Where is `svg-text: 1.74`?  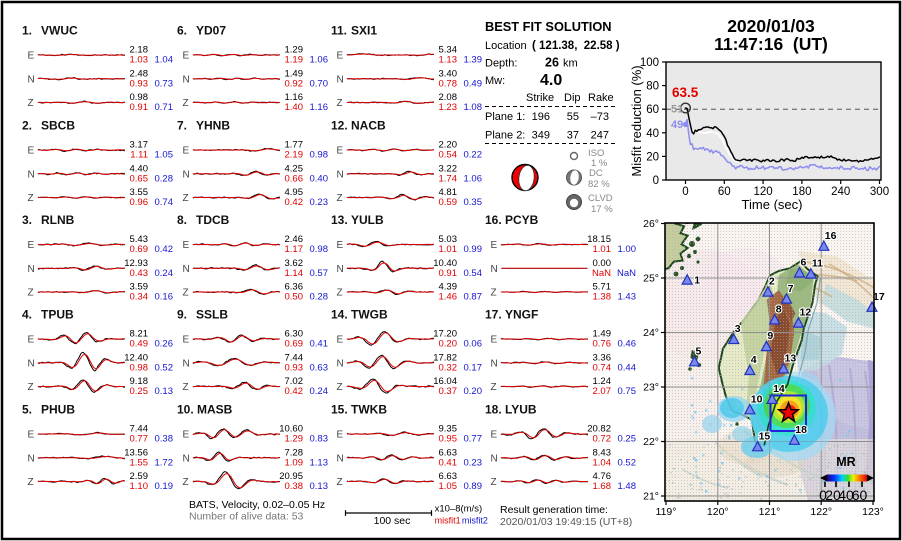 svg-text: 1.74 is located at coordinates (448, 178).